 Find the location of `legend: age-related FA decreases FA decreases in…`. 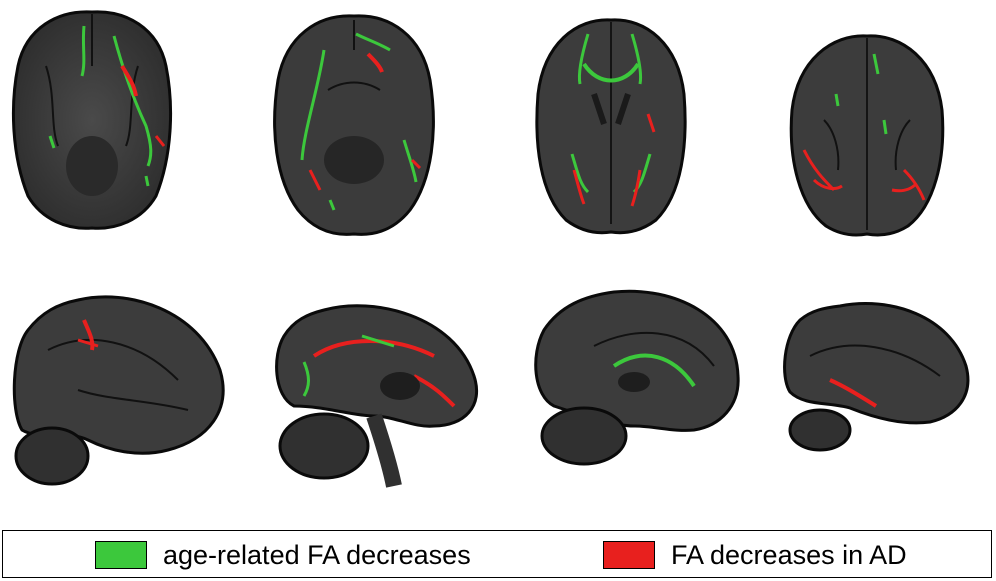

legend: age-related FA decreases FA decreases in… is located at coordinates (497, 554).